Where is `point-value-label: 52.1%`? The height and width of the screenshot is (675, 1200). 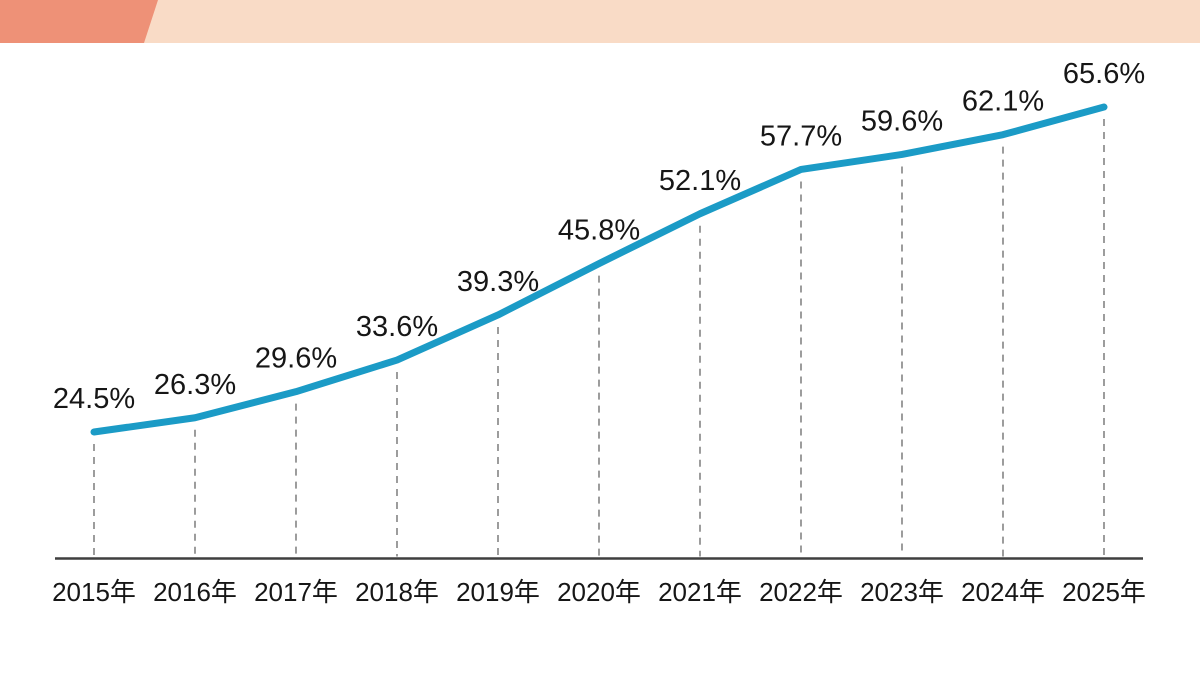 point-value-label: 52.1% is located at coordinates (700, 181).